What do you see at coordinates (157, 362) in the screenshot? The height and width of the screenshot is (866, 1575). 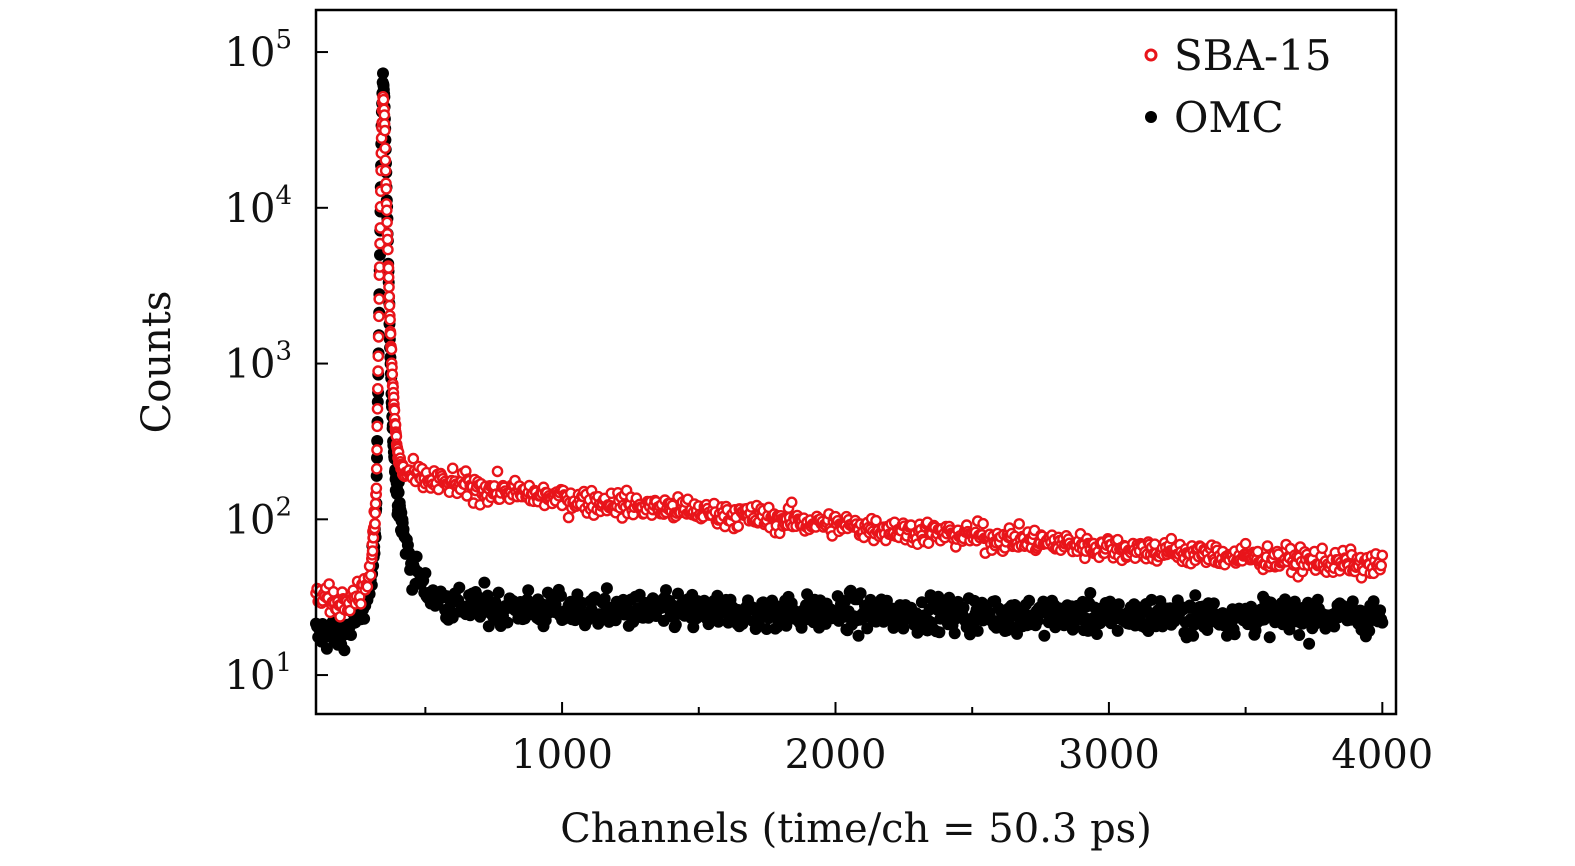 I see `y-axis-title: Counts` at bounding box center [157, 362].